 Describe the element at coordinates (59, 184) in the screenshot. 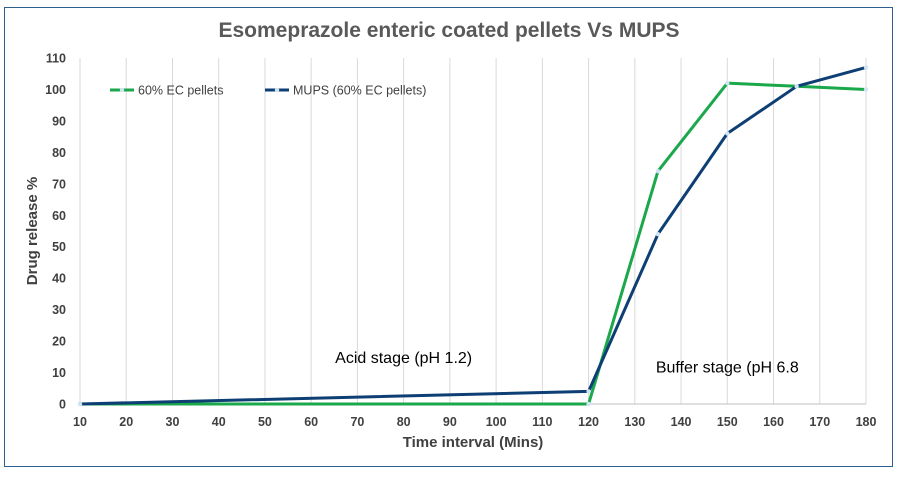

I see `y-tick-label: 70` at that location.